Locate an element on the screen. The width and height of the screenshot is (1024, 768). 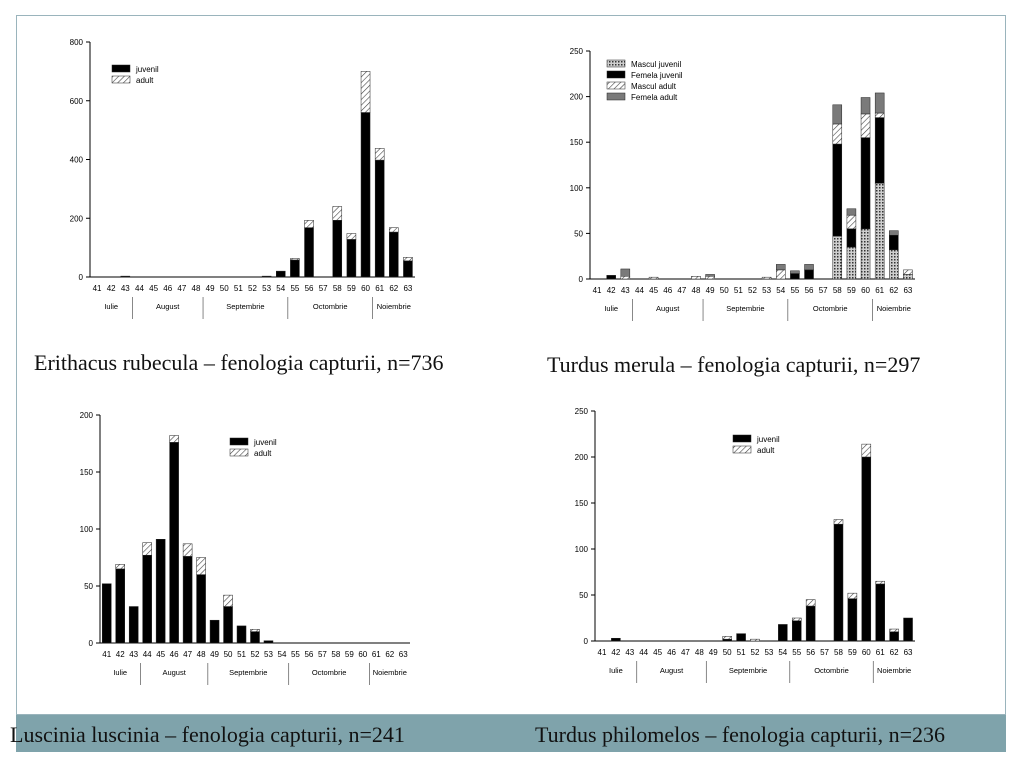
x-tick-label: 44 is located at coordinates (643, 652).